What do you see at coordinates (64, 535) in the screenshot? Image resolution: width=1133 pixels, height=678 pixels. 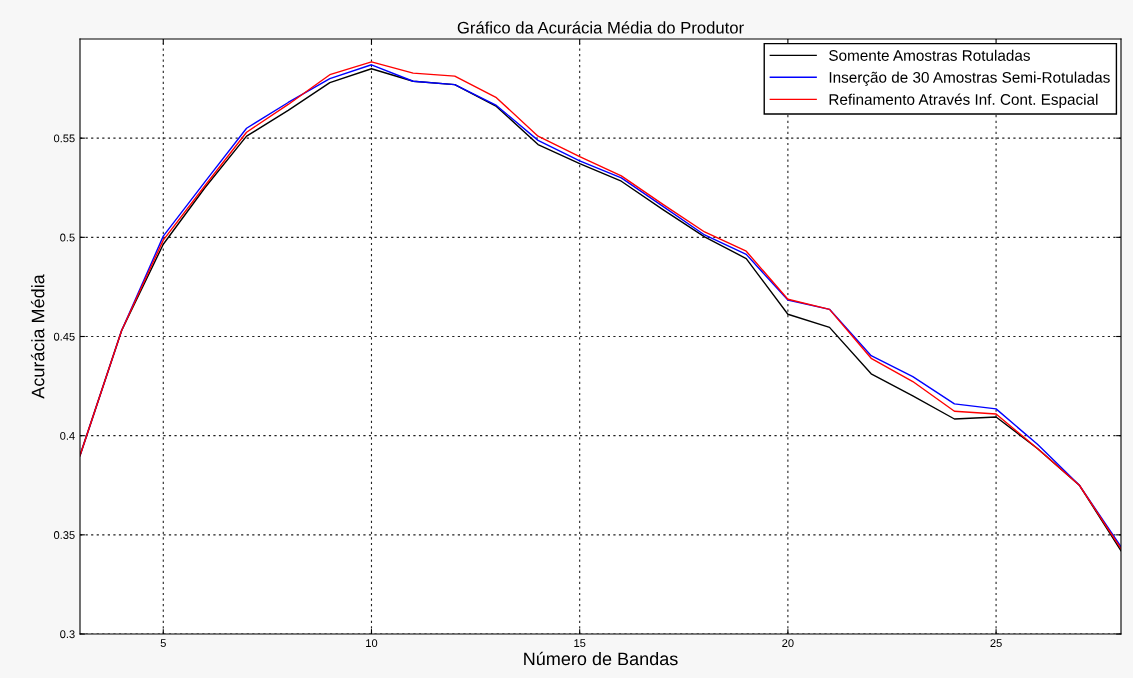 I see `y-tick-label: 0.35` at bounding box center [64, 535].